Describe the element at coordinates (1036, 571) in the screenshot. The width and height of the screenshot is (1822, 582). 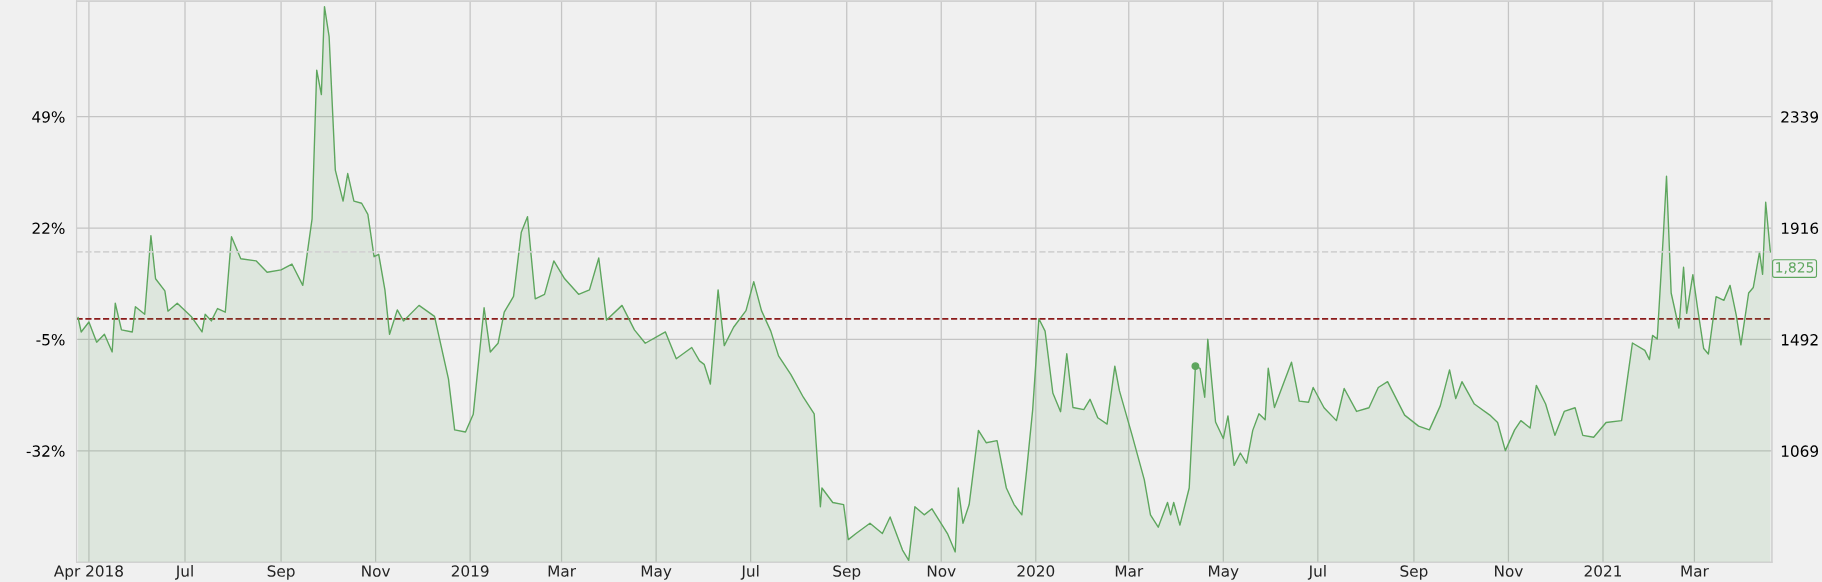
I see `x-tick-label: 2020` at that location.